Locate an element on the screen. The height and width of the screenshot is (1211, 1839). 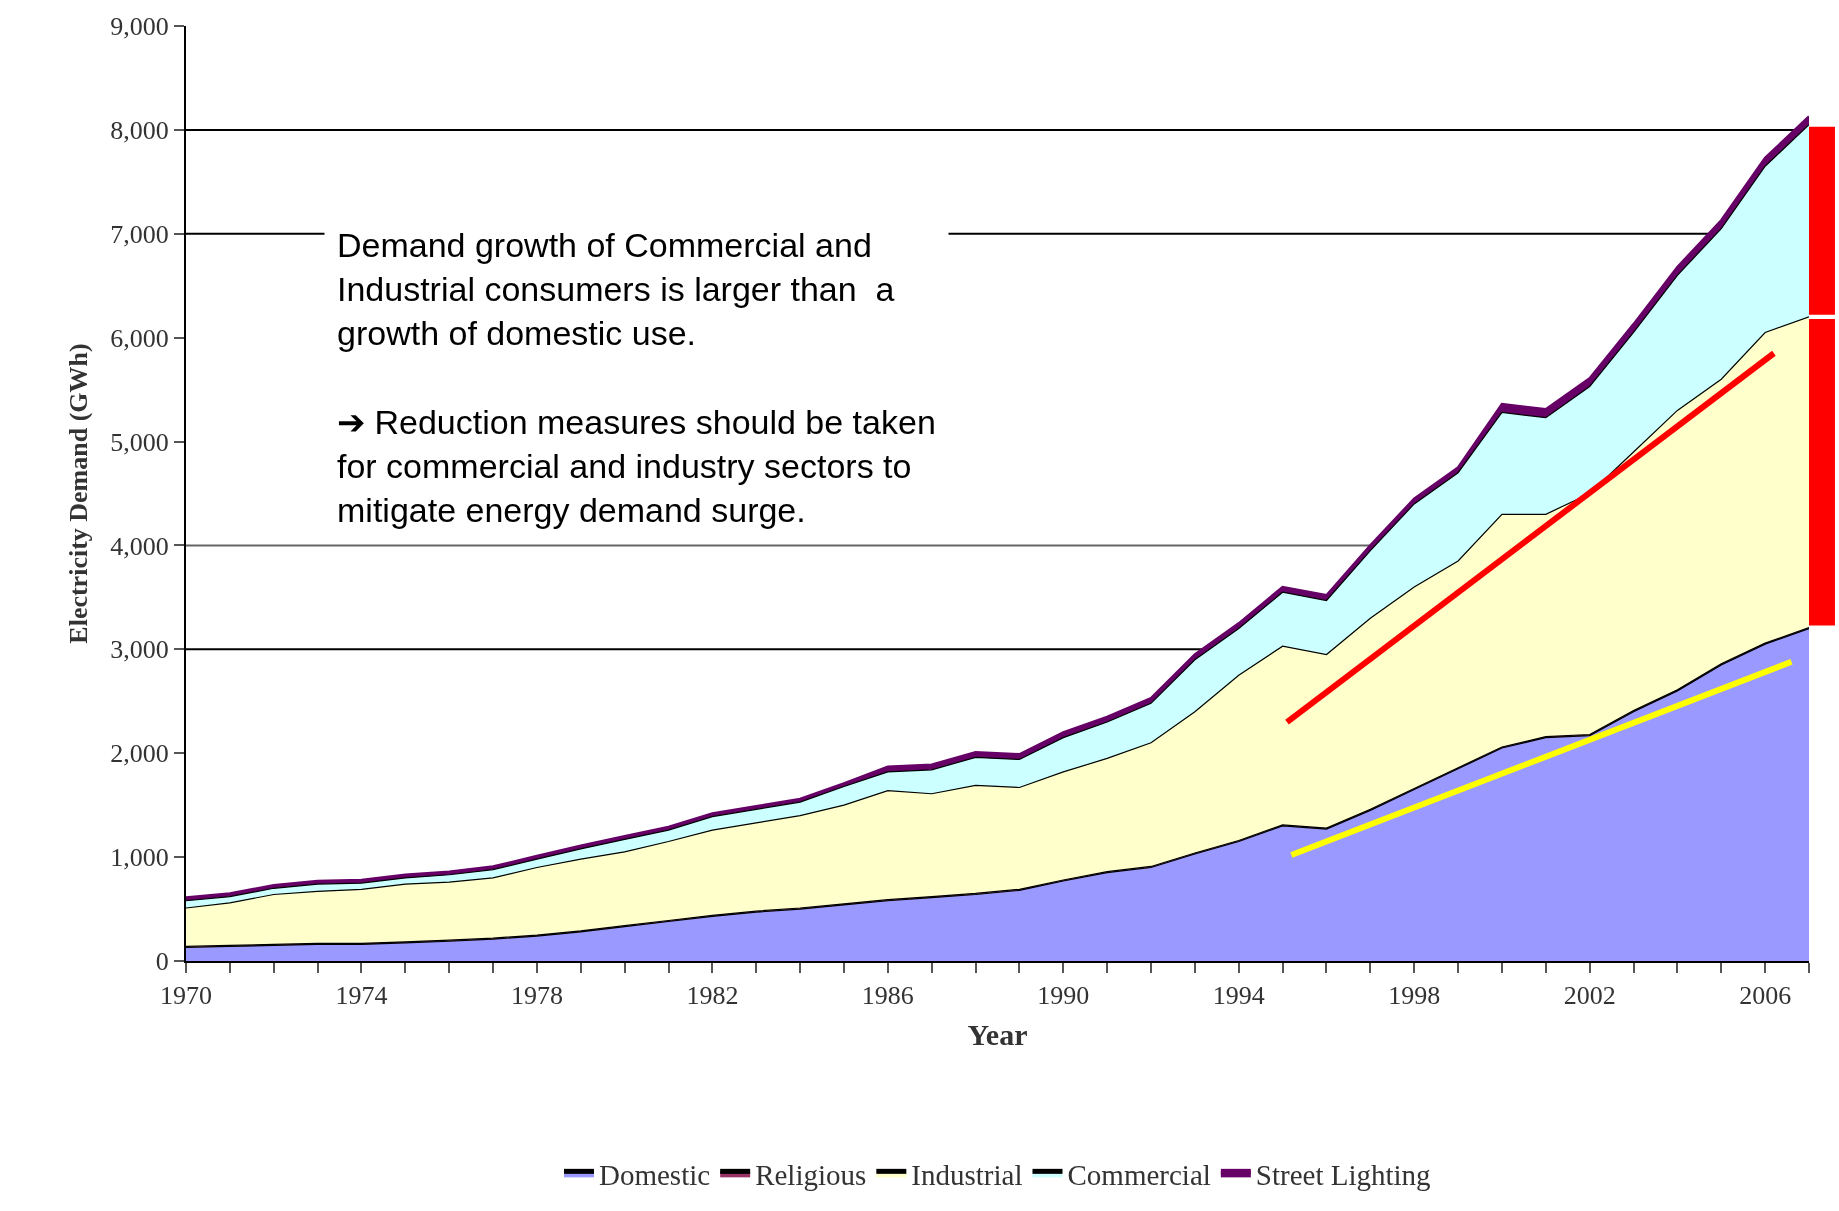
y-tick-label: 7,000 is located at coordinates (139, 234).